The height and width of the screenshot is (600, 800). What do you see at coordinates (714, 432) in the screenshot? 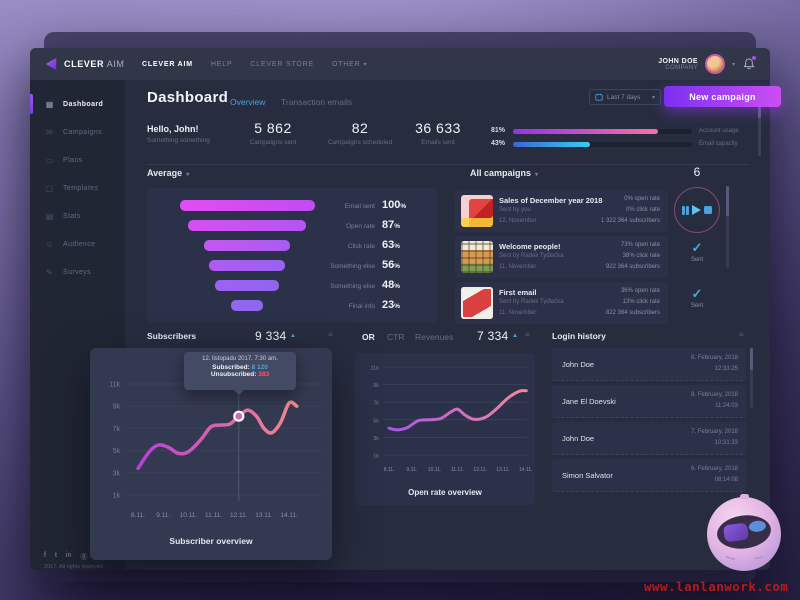
I see `login-date: 7. February, 2018` at bounding box center [714, 432].